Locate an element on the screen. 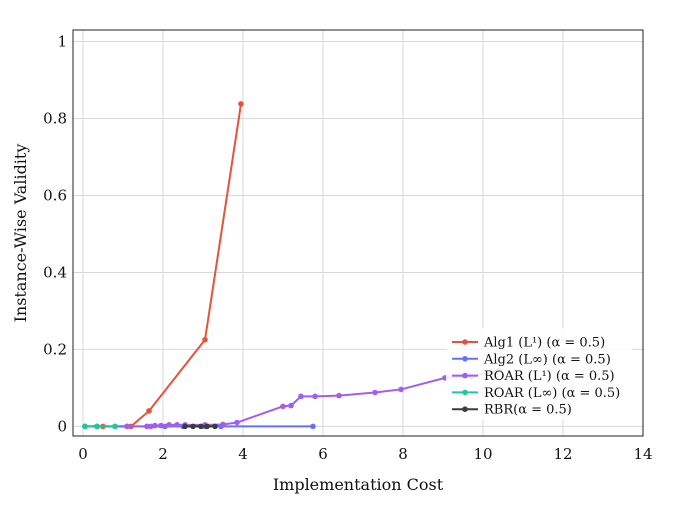 The height and width of the screenshot is (509, 674). x-tick-label: 6 is located at coordinates (323, 454).